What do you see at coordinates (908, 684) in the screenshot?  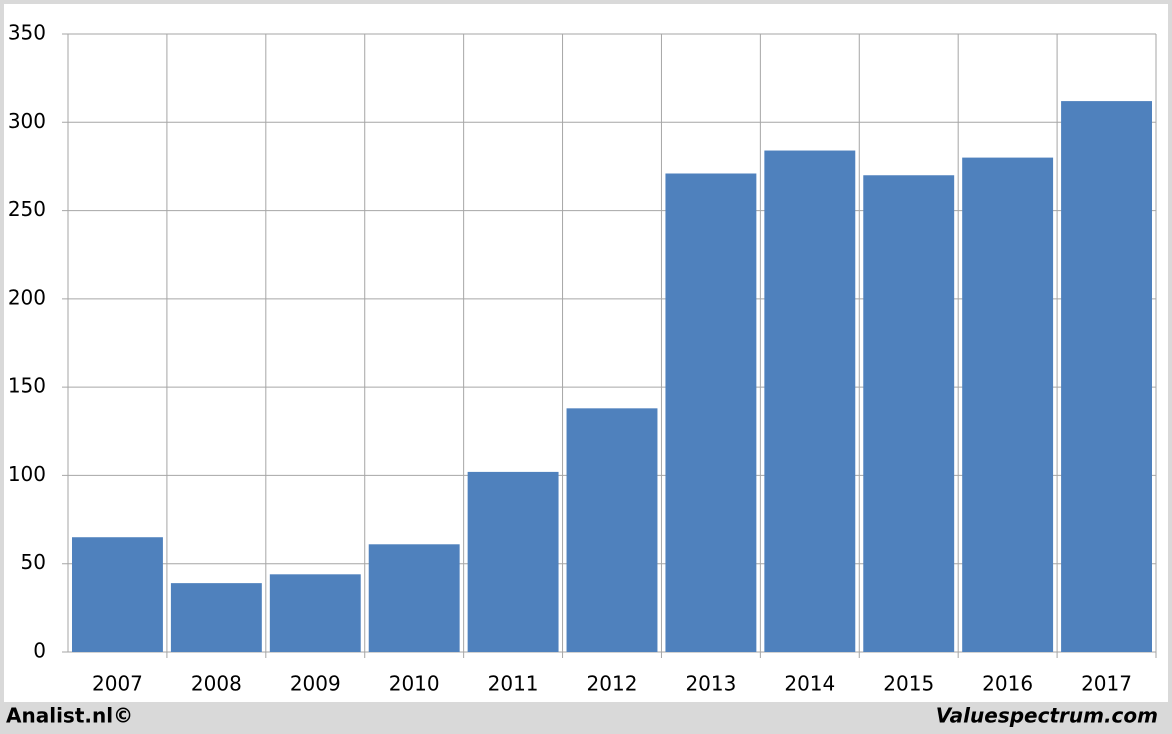 I see `x-tick-label: 2015` at bounding box center [908, 684].